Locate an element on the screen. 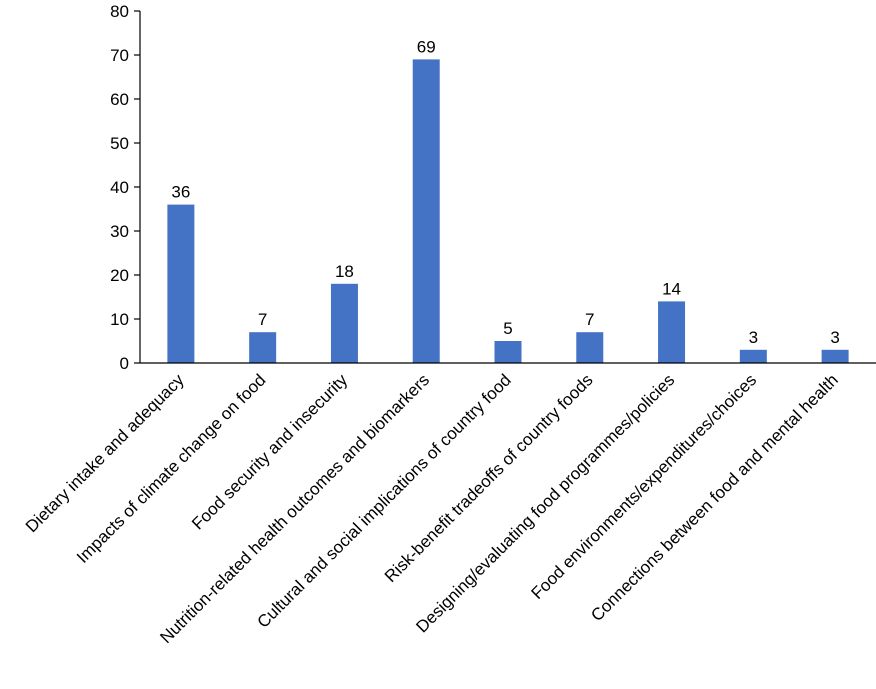 Image resolution: width=876 pixels, height=689 pixels. y-tick-label: 40 is located at coordinates (119, 187).